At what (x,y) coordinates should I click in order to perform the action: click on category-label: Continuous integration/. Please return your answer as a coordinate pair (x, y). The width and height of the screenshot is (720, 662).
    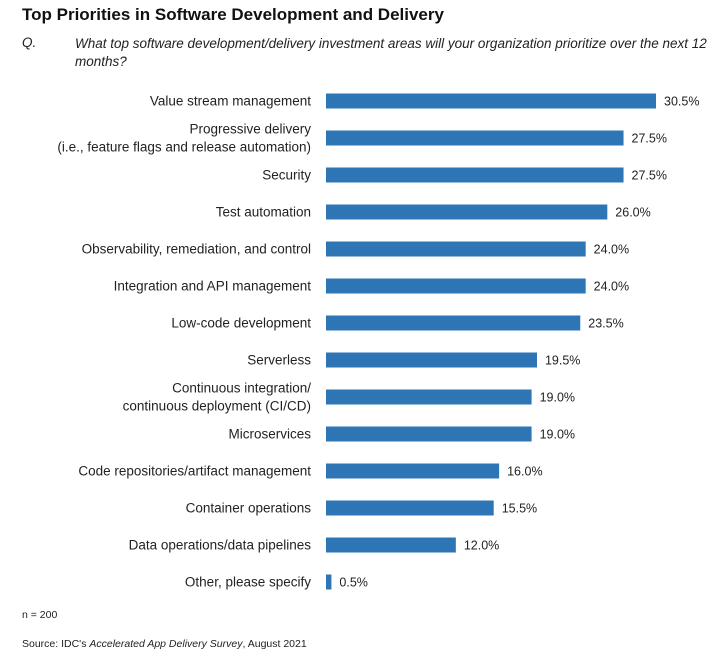
    Looking at the image, I should click on (241, 388).